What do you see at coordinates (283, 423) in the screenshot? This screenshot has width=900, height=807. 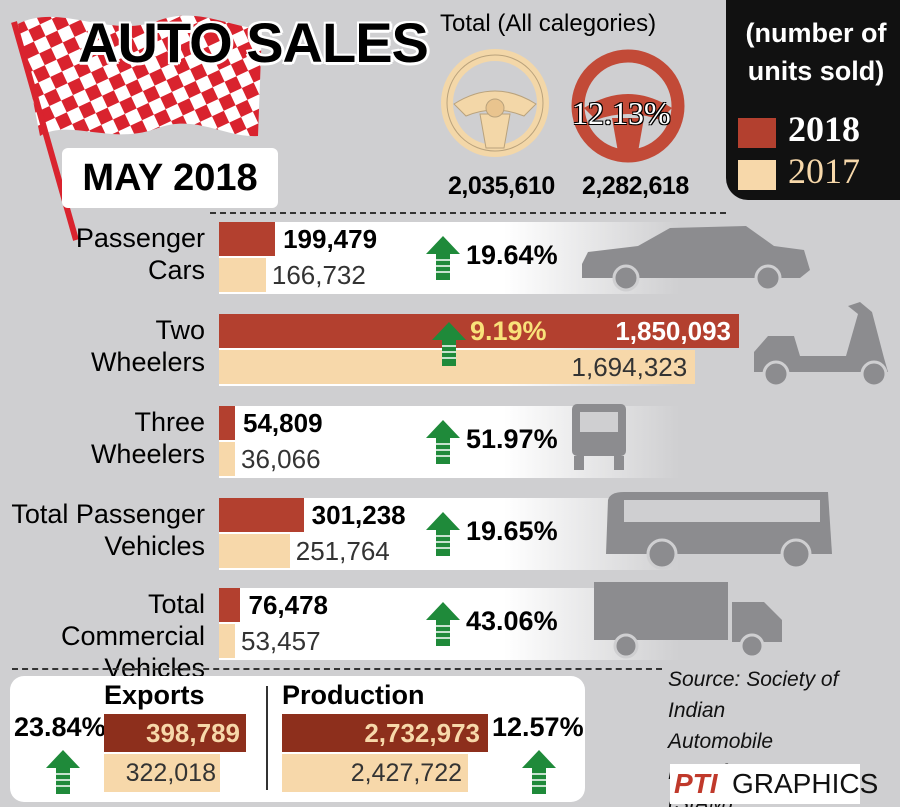 I see `value-2018: 54,809` at bounding box center [283, 423].